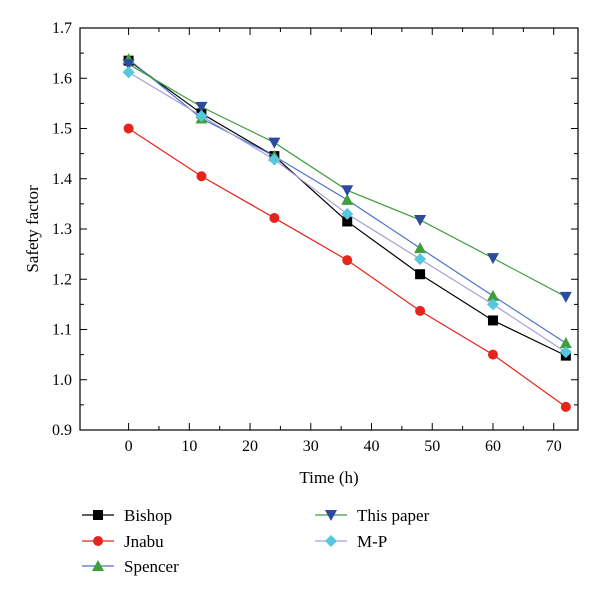  Describe the element at coordinates (62, 129) in the screenshot. I see `y-tick-label: 1.5` at that location.